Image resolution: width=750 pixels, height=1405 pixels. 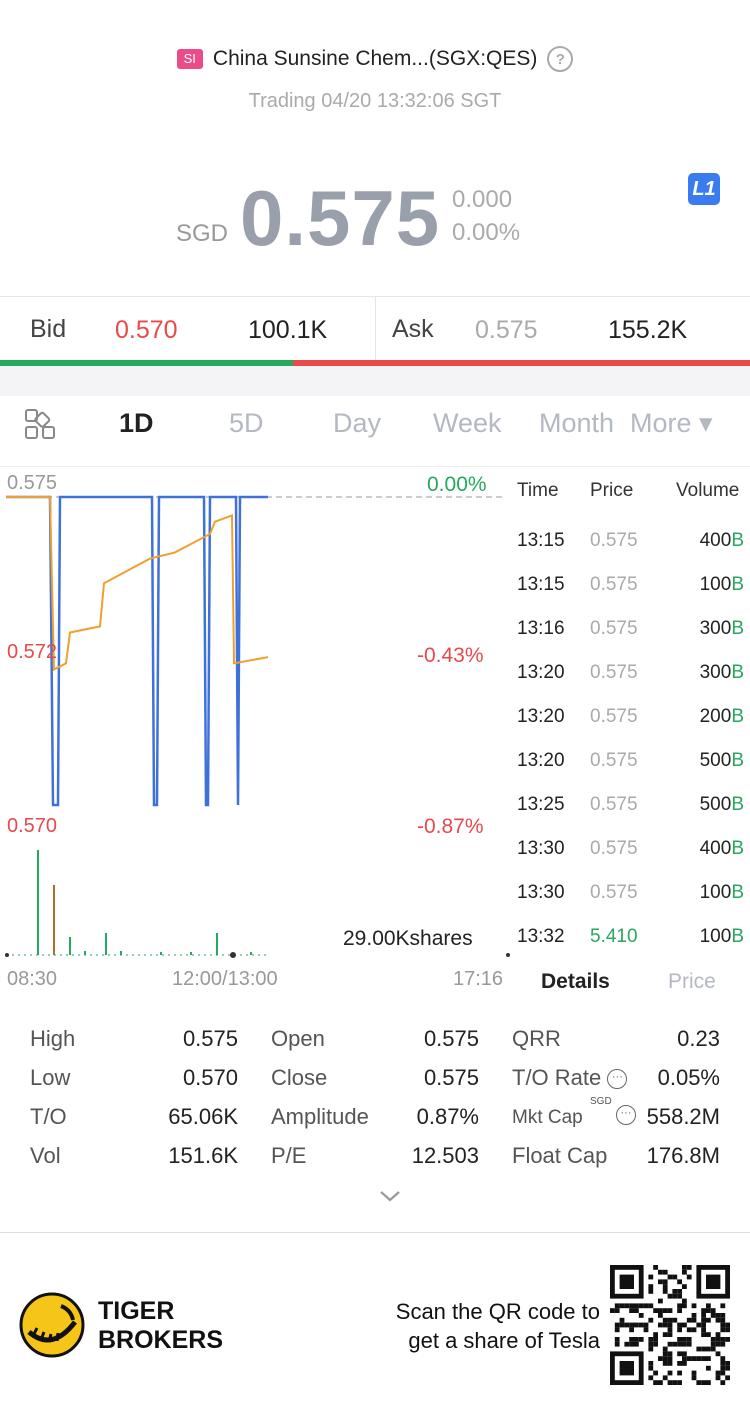 What do you see at coordinates (32, 826) in the screenshot?
I see `y-label-bottom: 0.570` at bounding box center [32, 826].